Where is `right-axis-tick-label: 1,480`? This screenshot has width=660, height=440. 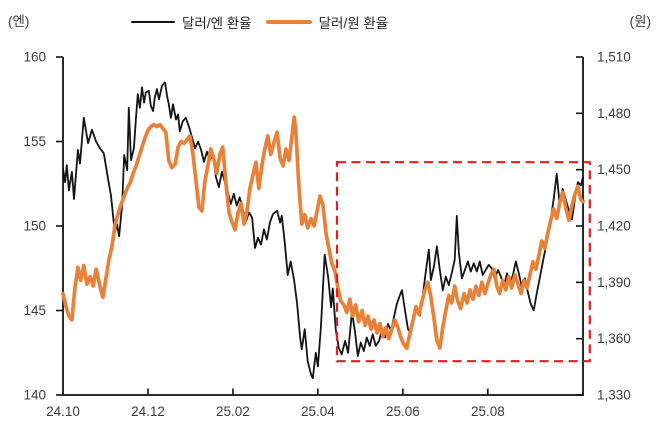
right-axis-tick-label: 1,480 is located at coordinates (614, 113).